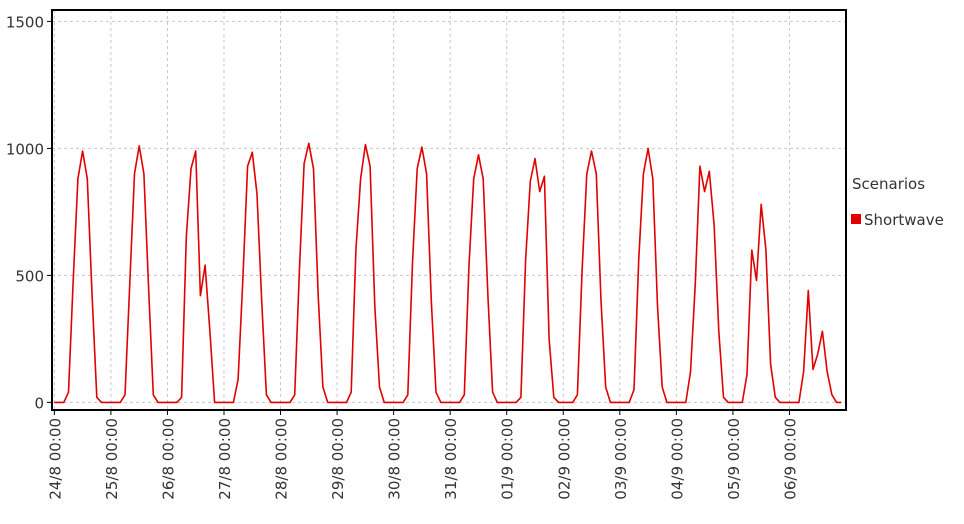  I want to click on y-tick-label: 0, so click(39, 403).